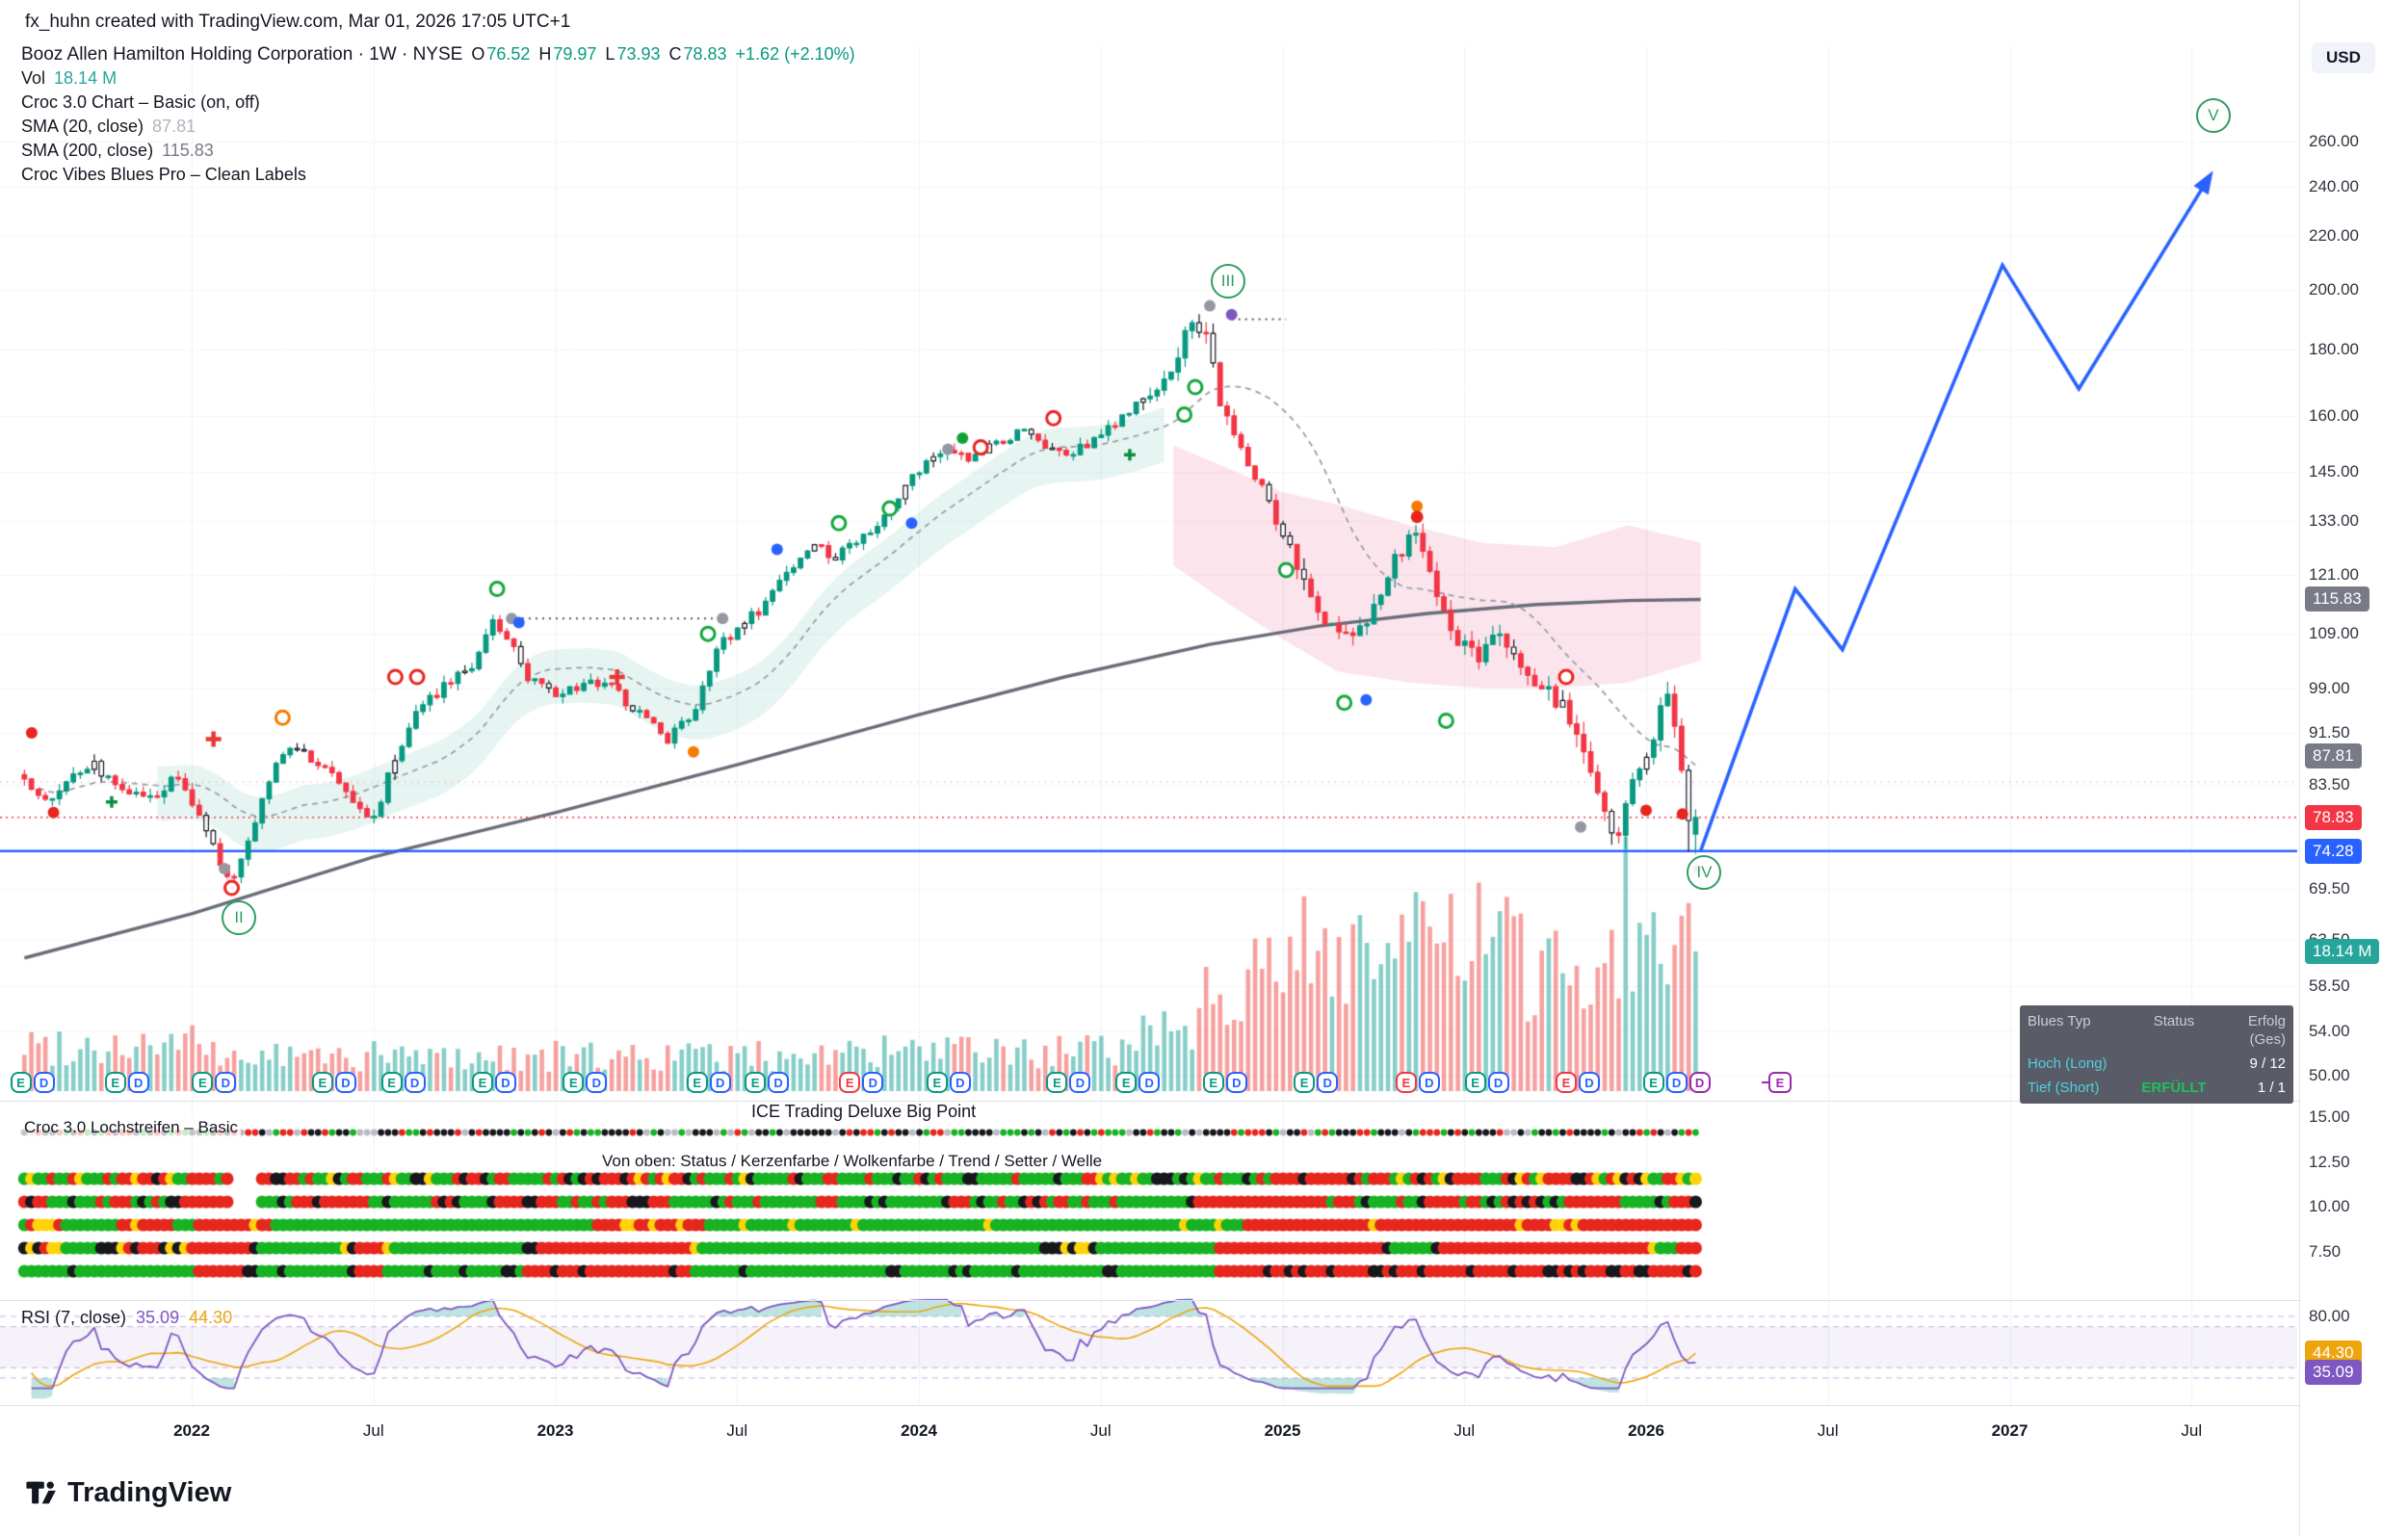 The image size is (2408, 1536). What do you see at coordinates (2213, 116) in the screenshot?
I see `elliott-wave-label-v: V` at bounding box center [2213, 116].